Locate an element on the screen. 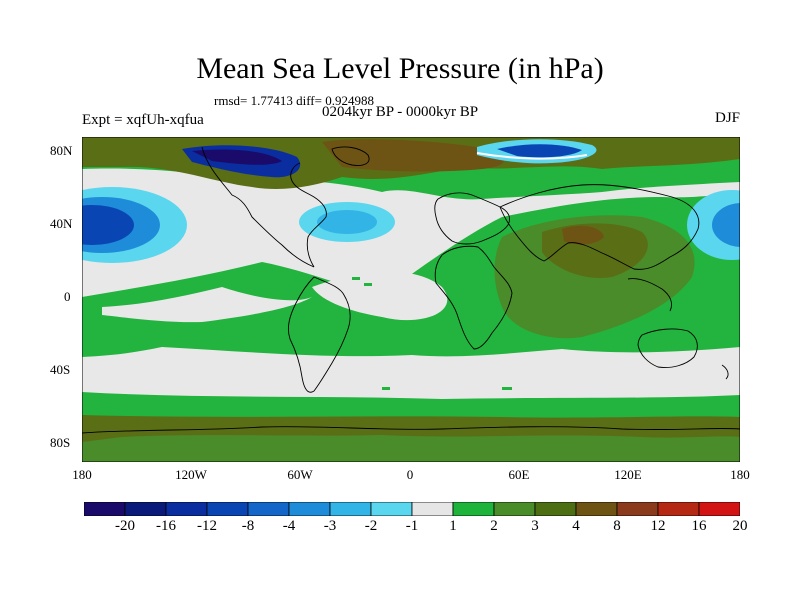 The height and width of the screenshot is (600, 800). antarctic-green-mix is located at coordinates (411, 448).